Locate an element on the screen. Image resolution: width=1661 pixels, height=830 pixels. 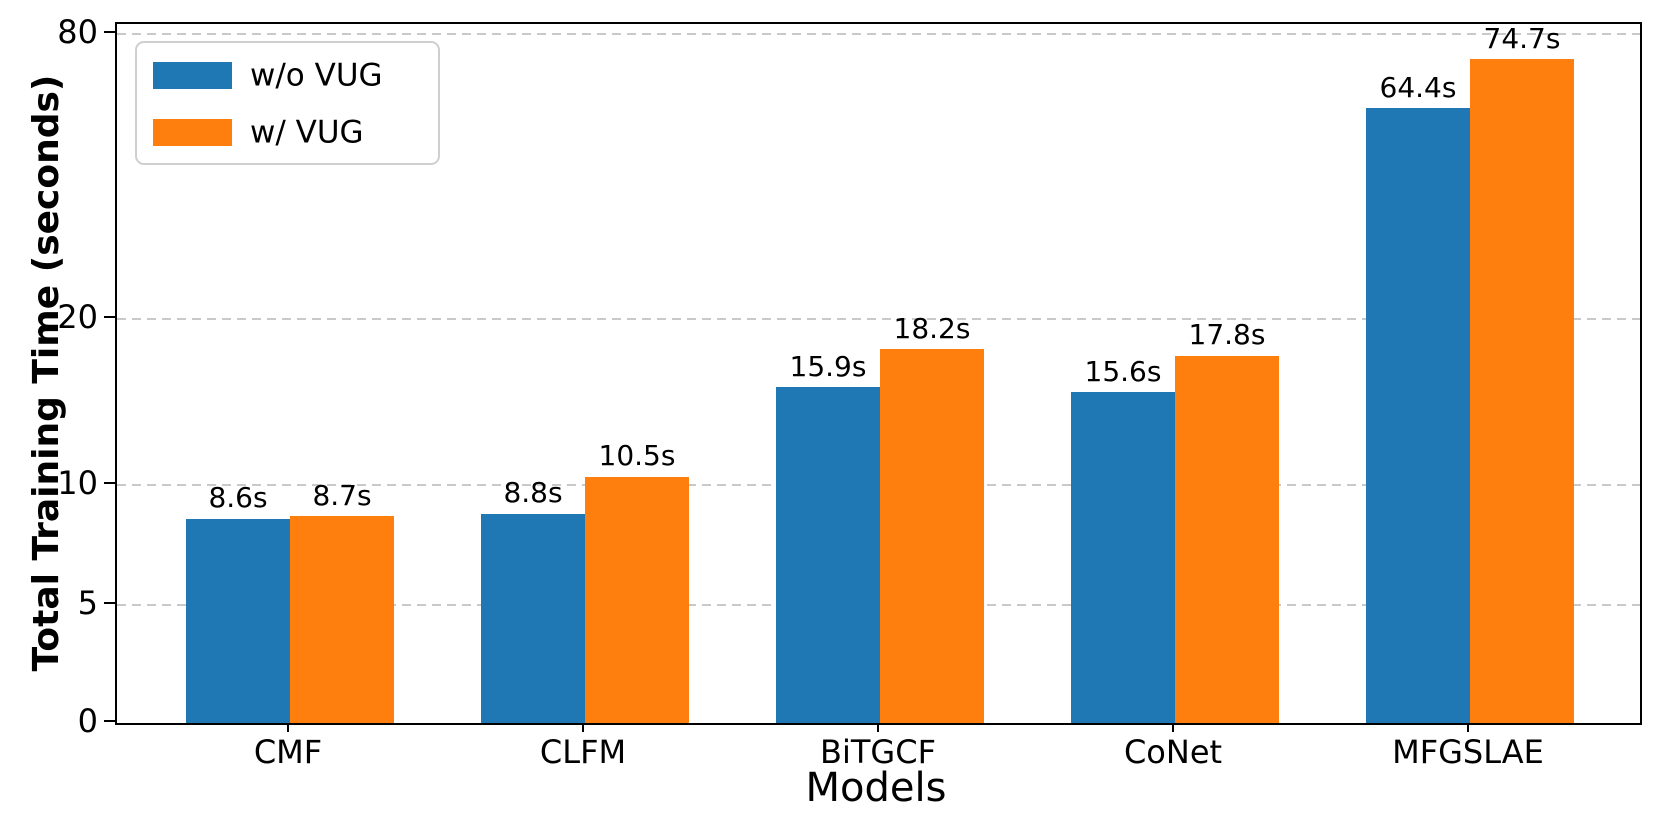
x-tick-label-bitgcf: BiTGCF is located at coordinates (878, 752).